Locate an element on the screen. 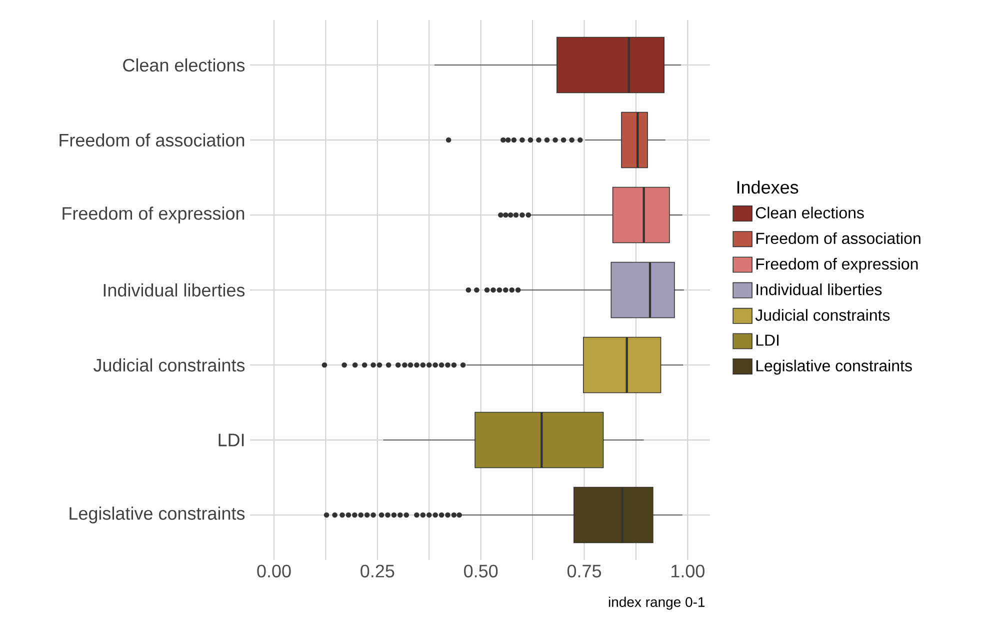 This screenshot has width=991, height=617. x-tick-label: 0.75 is located at coordinates (584, 571).